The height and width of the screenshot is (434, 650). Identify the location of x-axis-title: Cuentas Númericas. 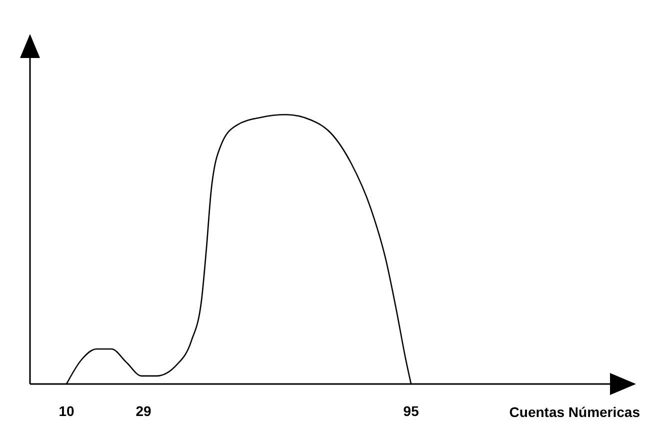
(574, 412).